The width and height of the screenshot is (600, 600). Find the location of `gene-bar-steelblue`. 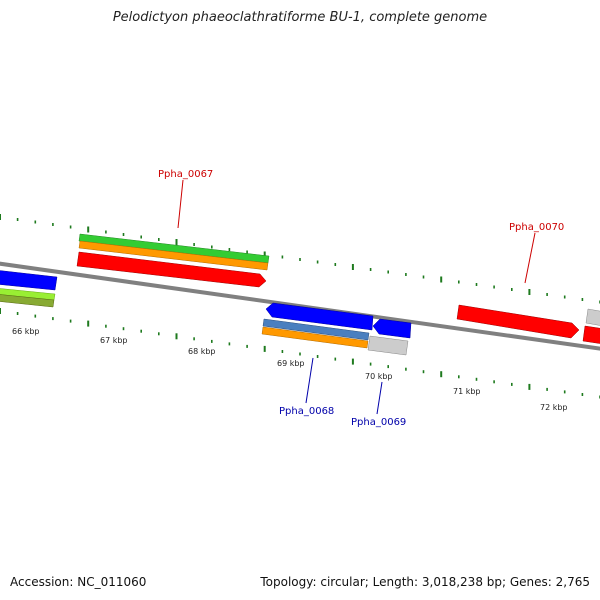

gene-bar-steelblue is located at coordinates (316, 329).